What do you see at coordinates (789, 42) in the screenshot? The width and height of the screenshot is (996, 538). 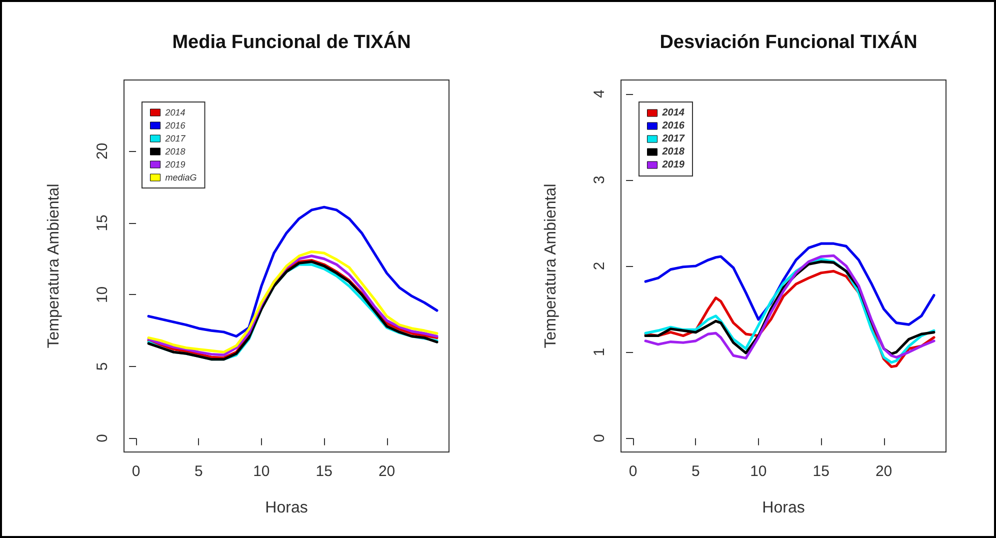 I see `chart-title: Desviación Funcional TIXÁN` at bounding box center [789, 42].